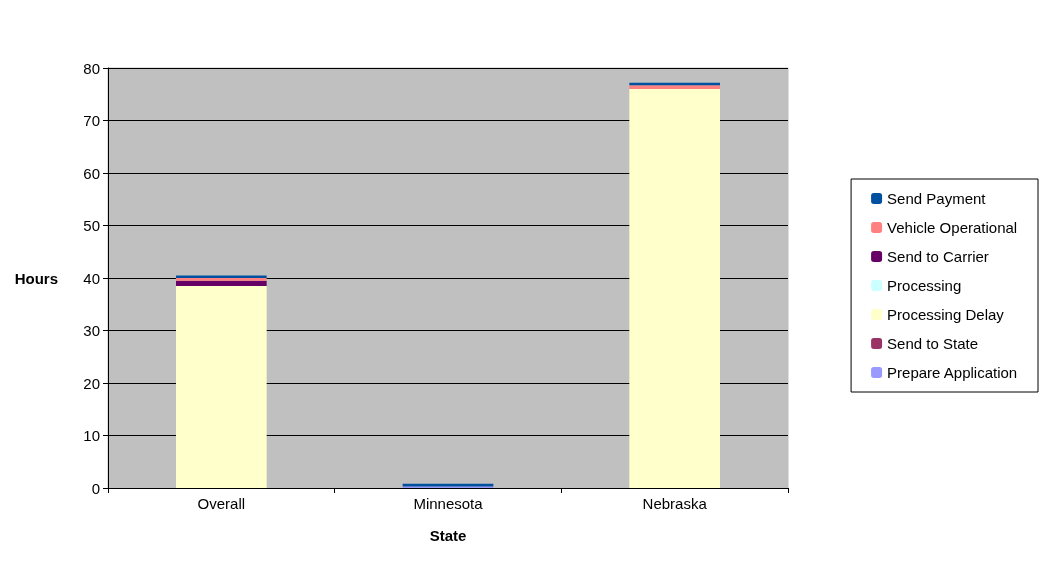 Image resolution: width=1063 pixels, height=573 pixels. I want to click on legend-label: Vehicle Operational, so click(952, 227).